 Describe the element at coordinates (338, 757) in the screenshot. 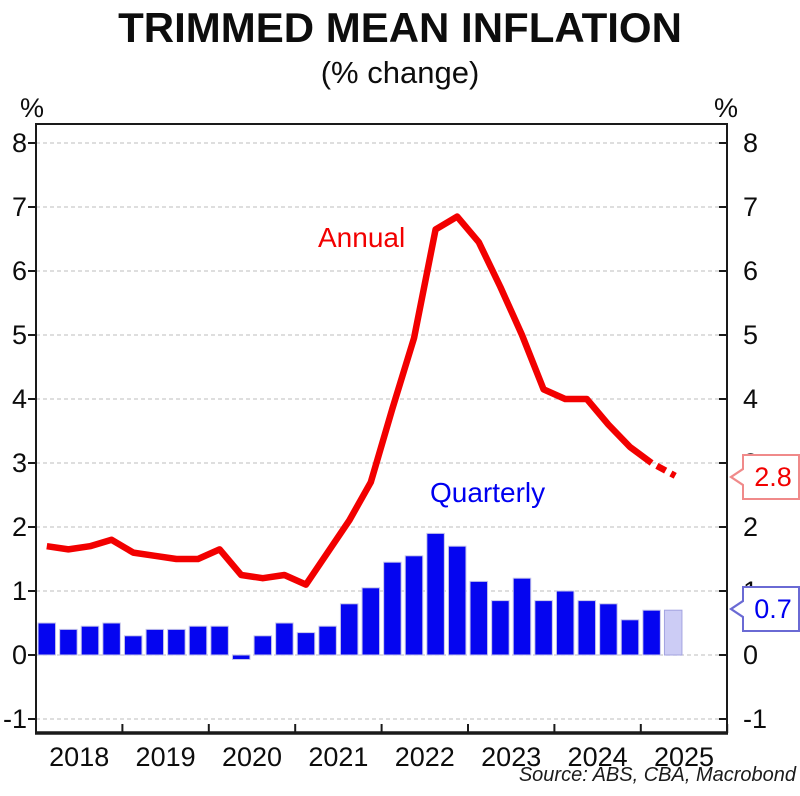

I see `x-axis-year-label: 2021` at that location.